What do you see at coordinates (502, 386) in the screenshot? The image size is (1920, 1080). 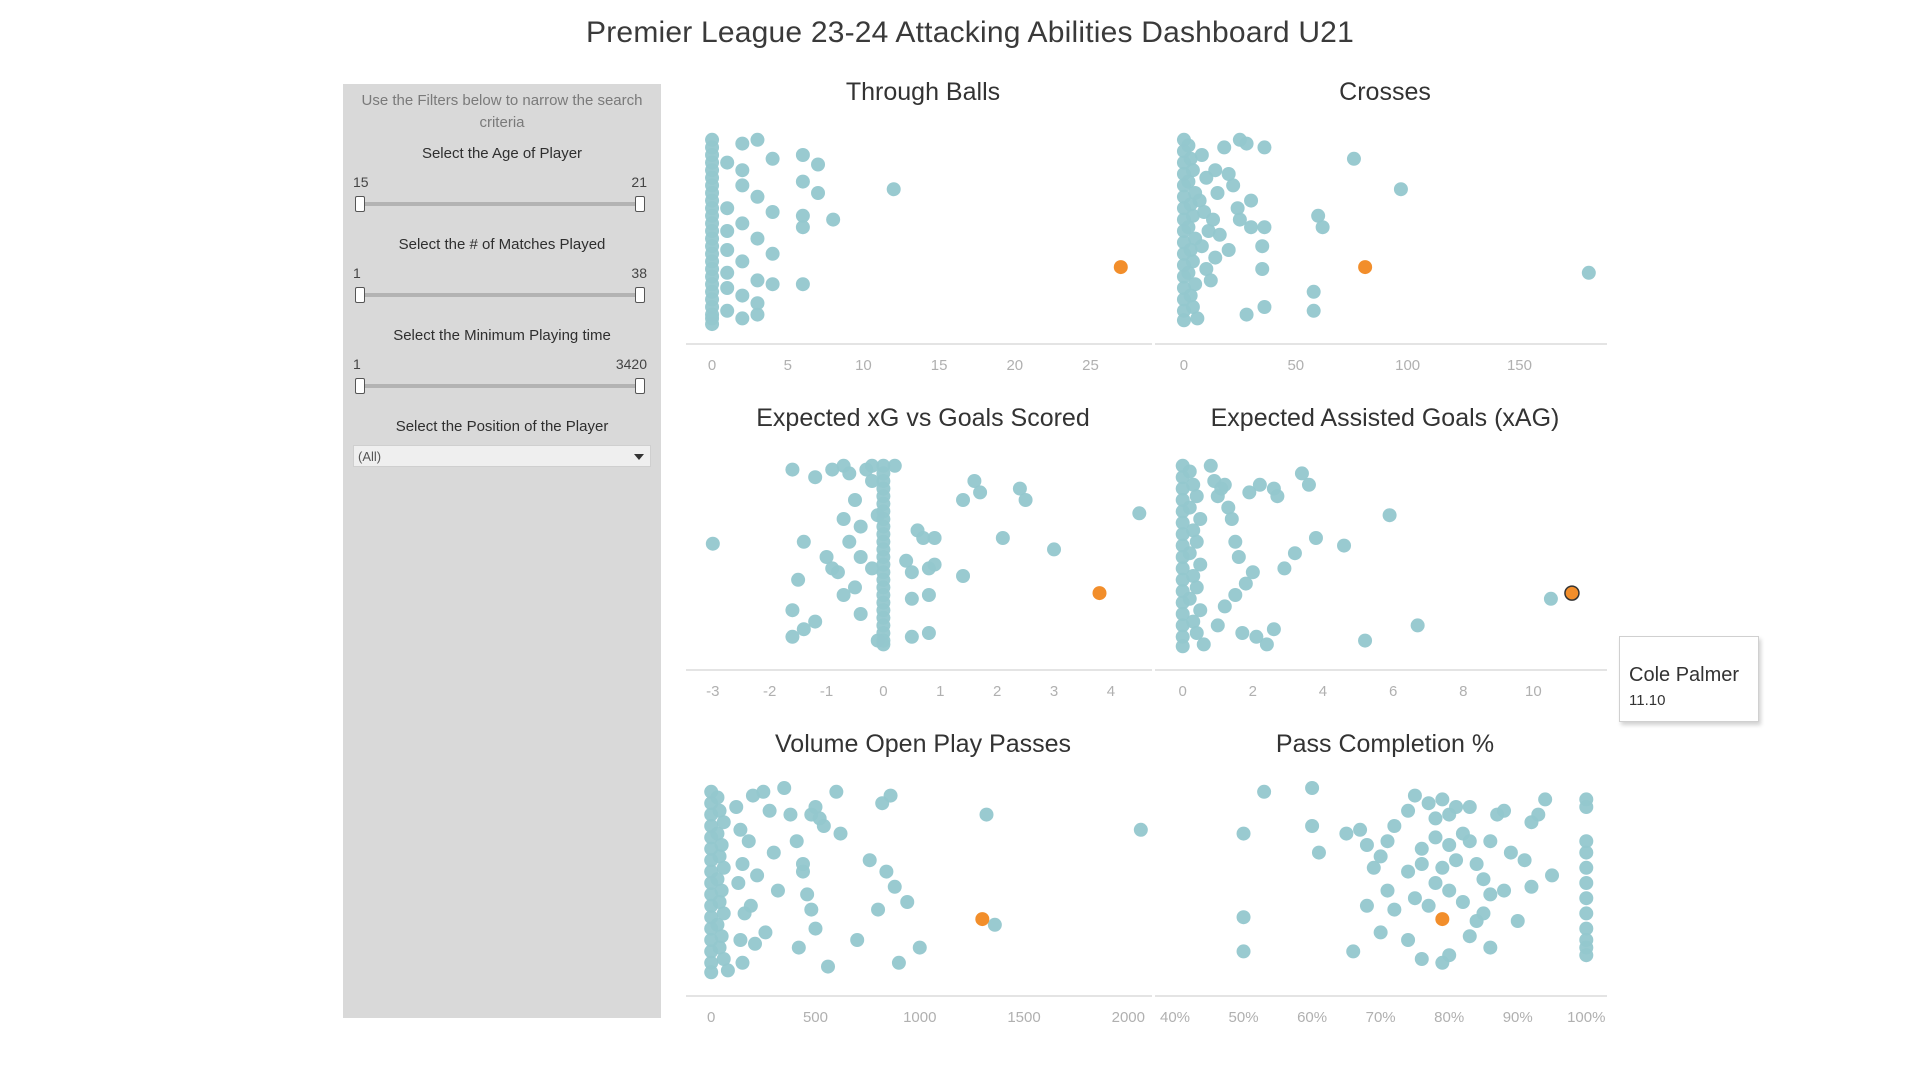 I see `playing-time-range-slider` at bounding box center [502, 386].